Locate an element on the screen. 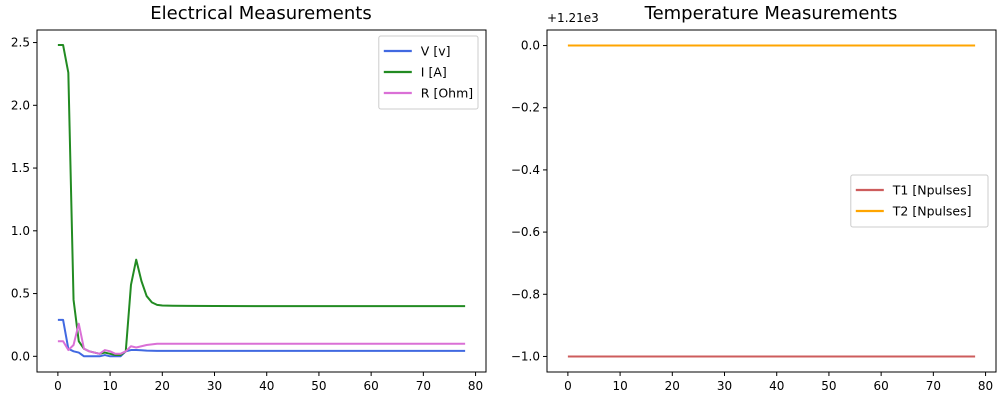 This screenshot has width=1000, height=400. y-tick-label: 2.0 is located at coordinates (20, 105).